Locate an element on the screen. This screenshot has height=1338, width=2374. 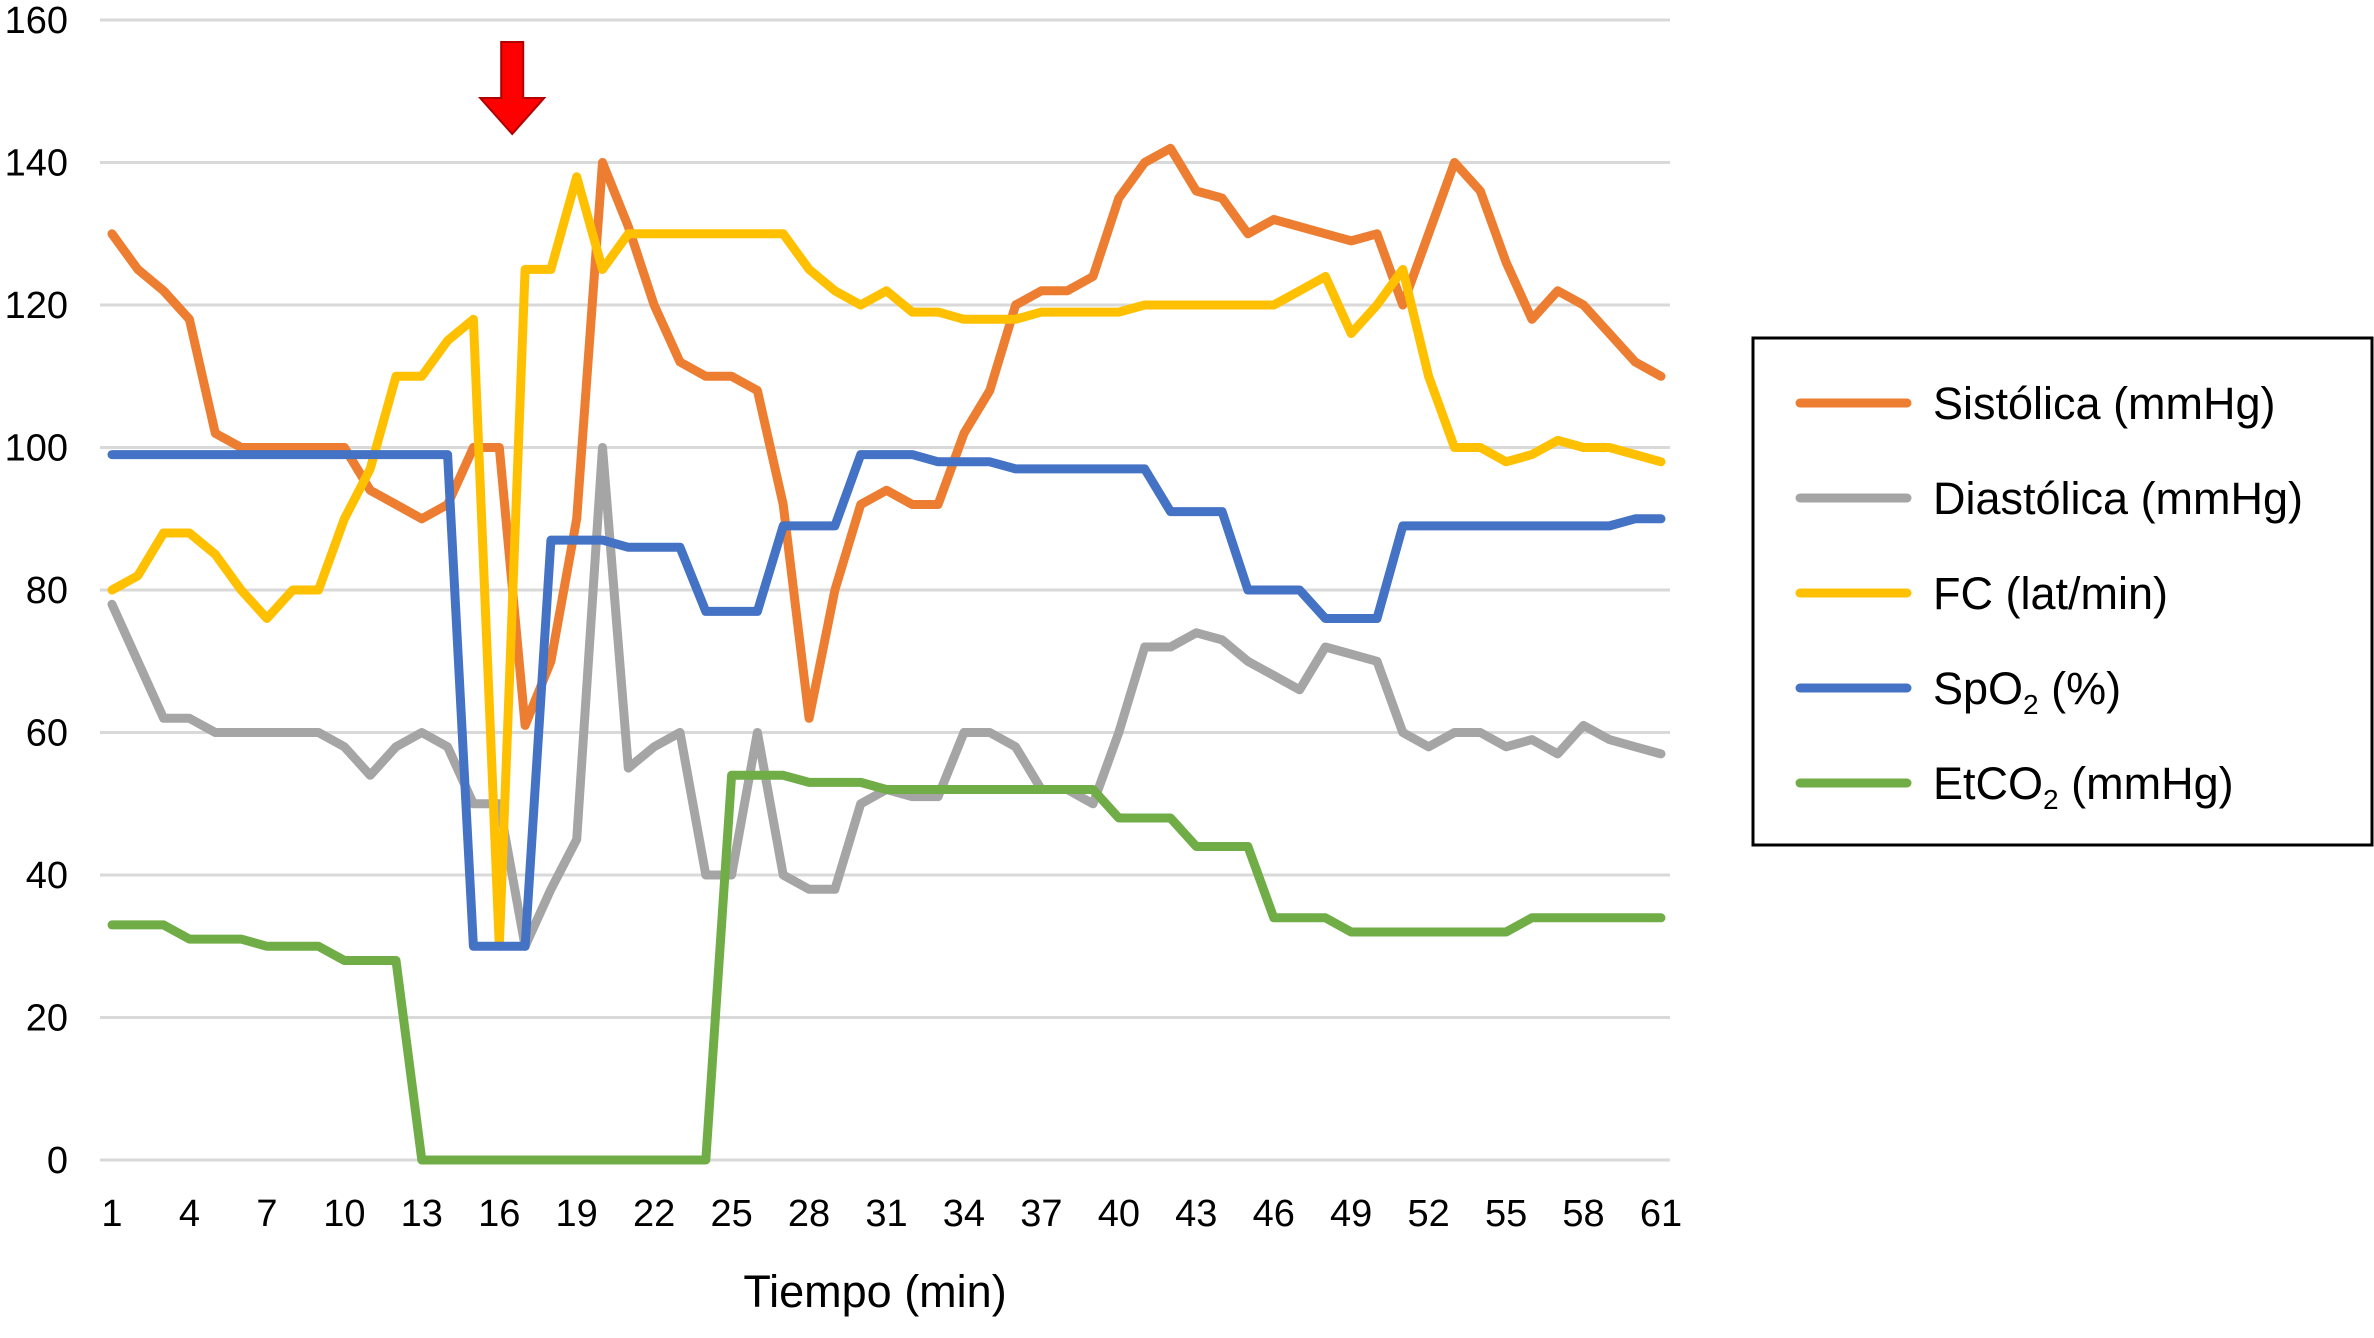
legend-label: EtCO2 (mmHg) is located at coordinates (2083, 786).